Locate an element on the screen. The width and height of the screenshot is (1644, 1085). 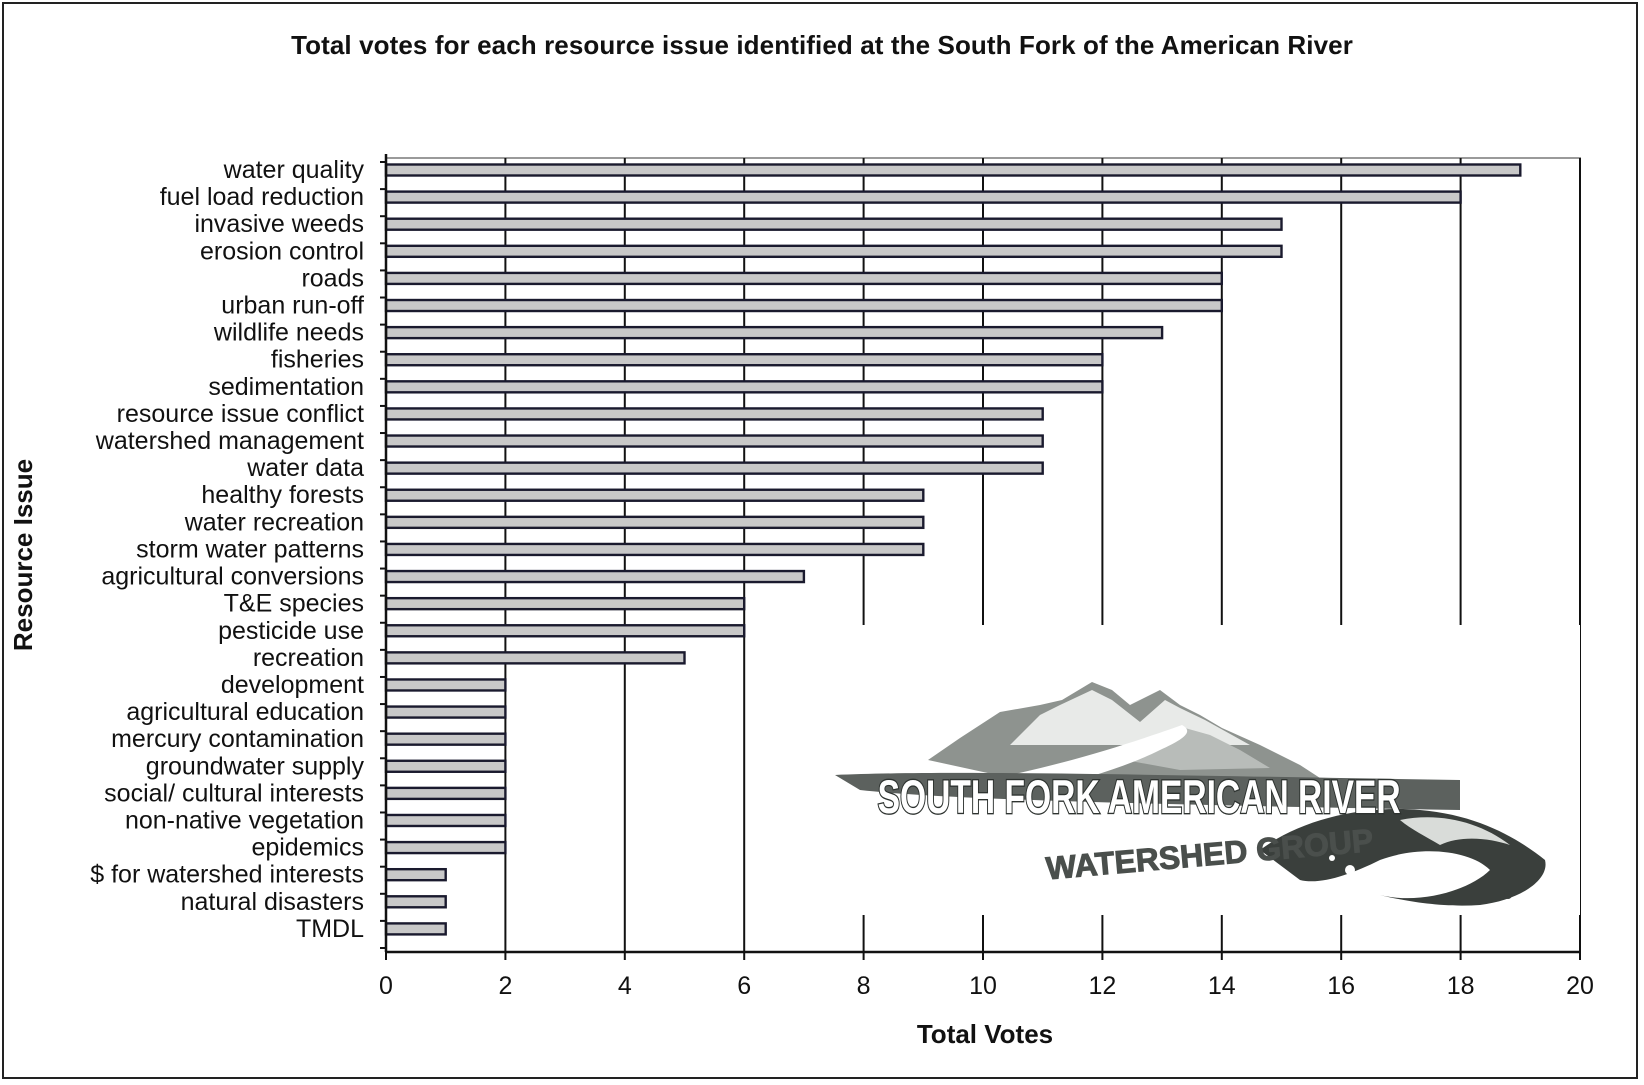
category-label: water data is located at coordinates (305, 468).